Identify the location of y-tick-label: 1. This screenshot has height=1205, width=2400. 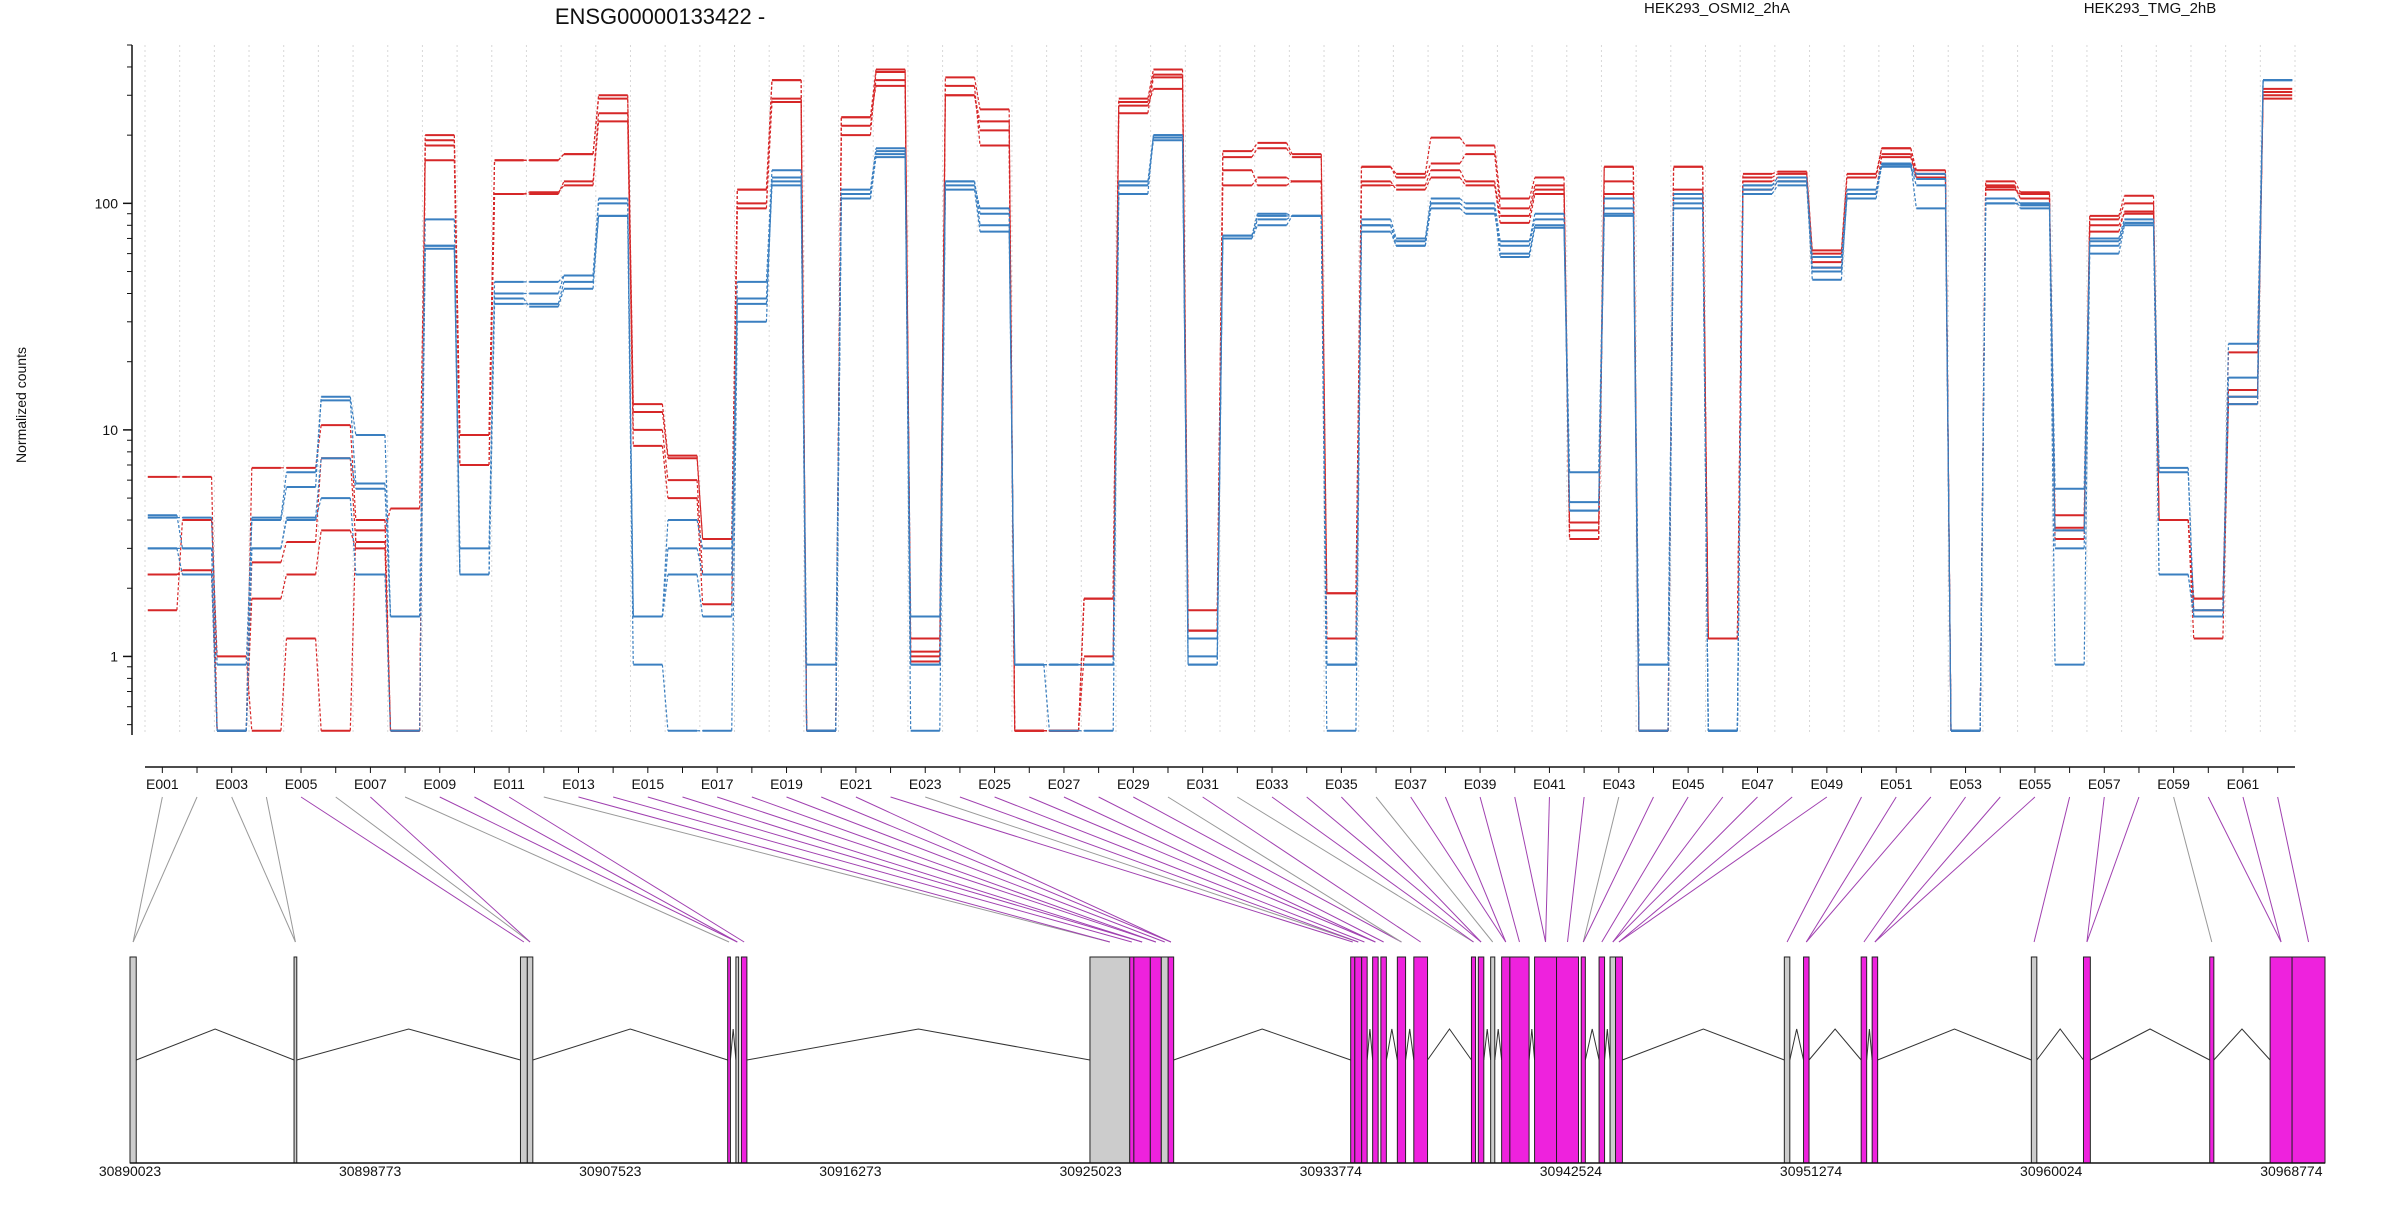
(114, 656).